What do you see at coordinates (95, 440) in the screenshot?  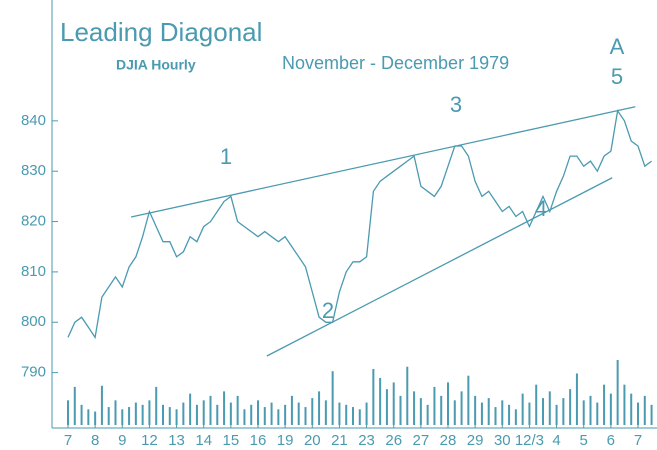 I see `x-tick-label: 8` at bounding box center [95, 440].